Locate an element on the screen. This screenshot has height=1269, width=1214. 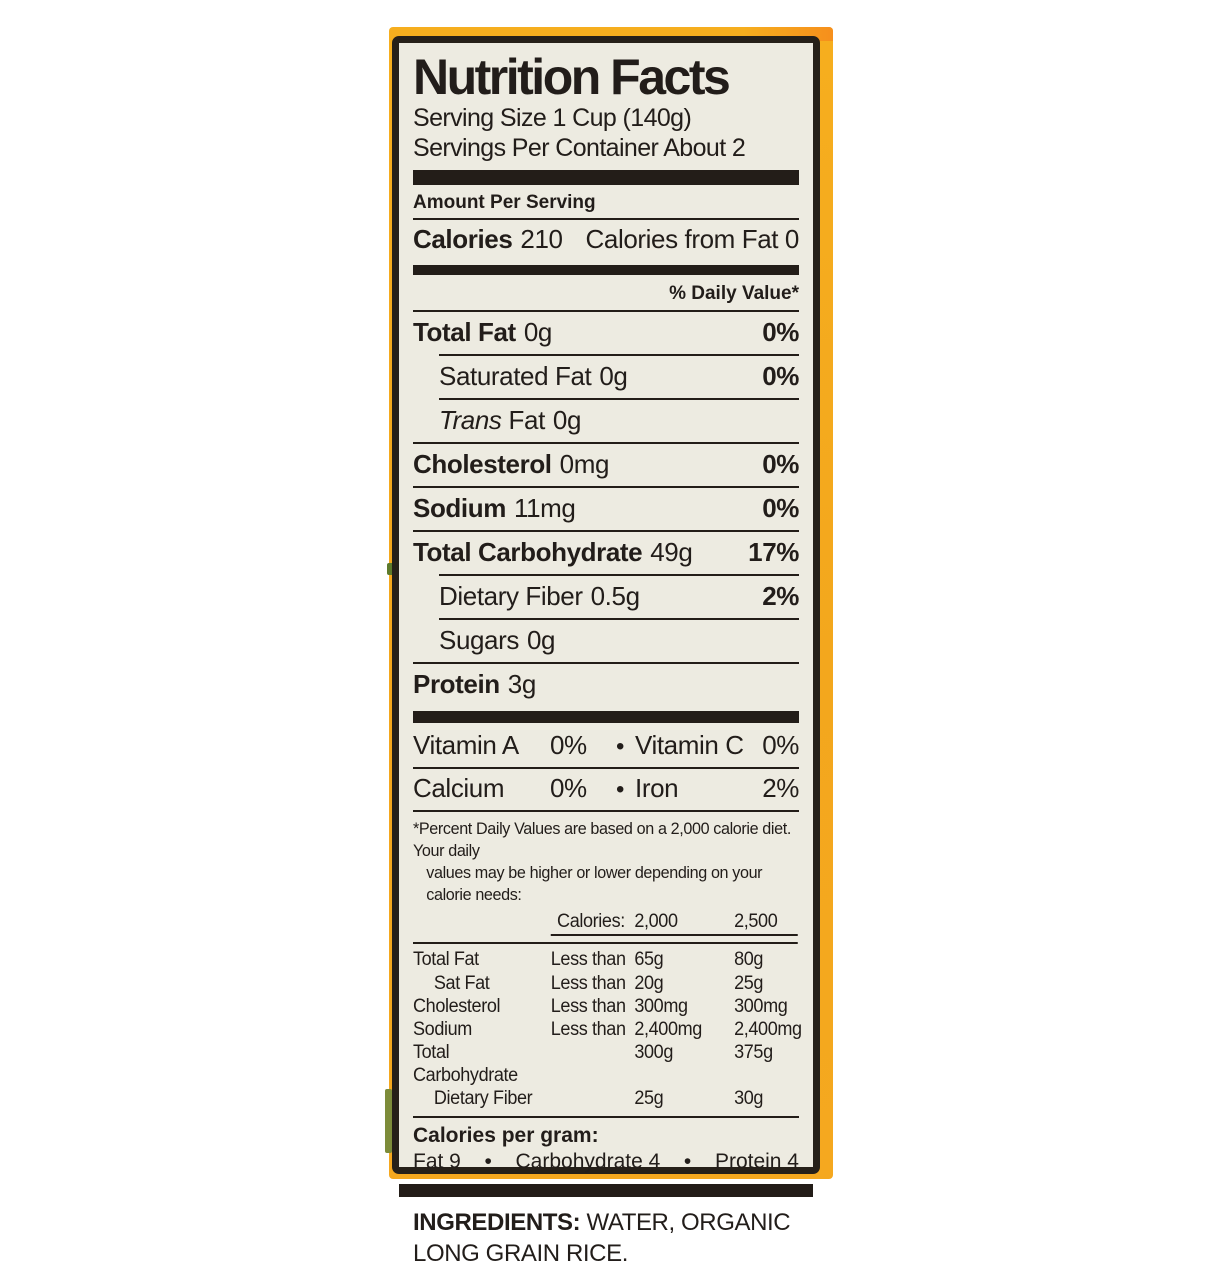
calories-value: 210 is located at coordinates (541, 239).